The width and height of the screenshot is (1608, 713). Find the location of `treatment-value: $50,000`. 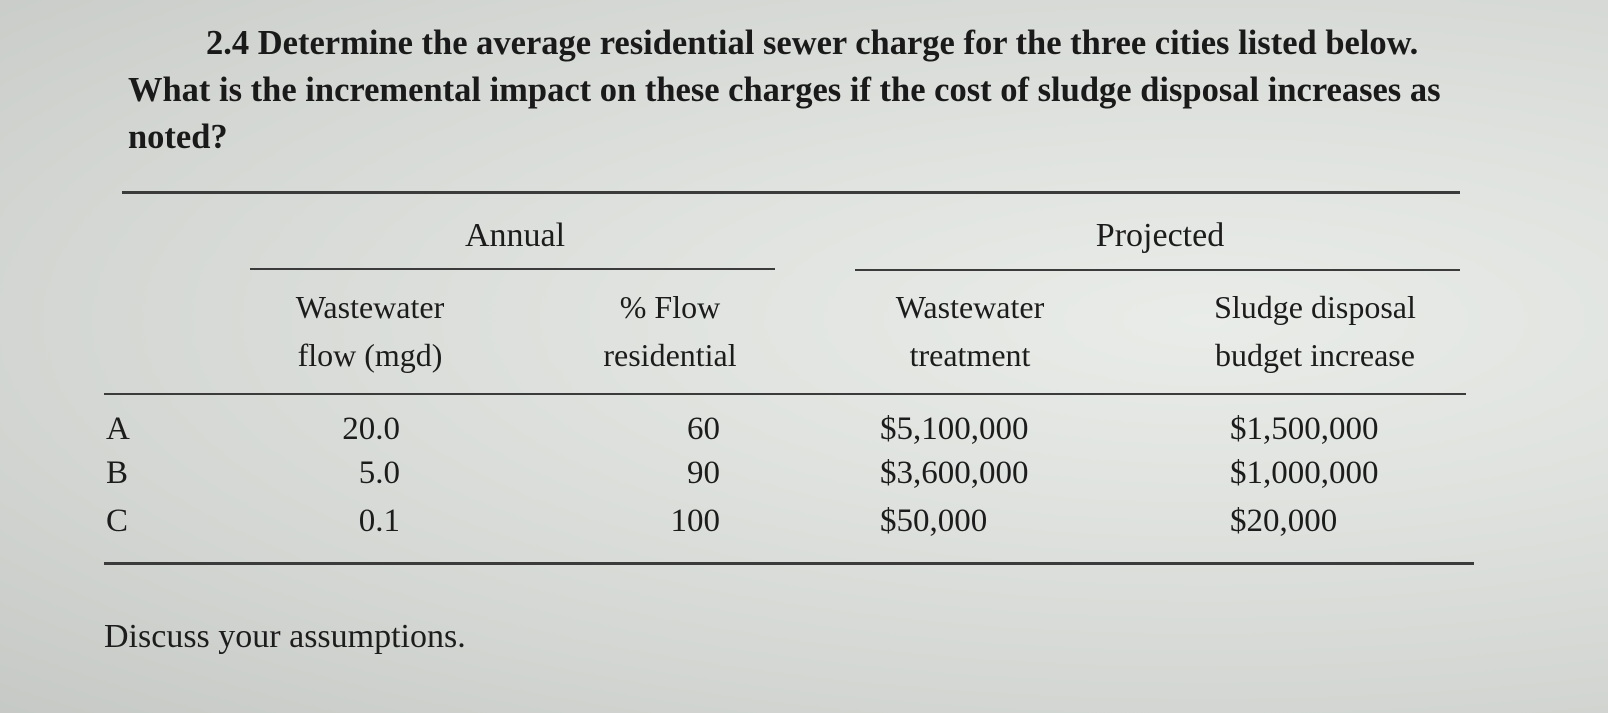

treatment-value: $50,000 is located at coordinates (934, 521).